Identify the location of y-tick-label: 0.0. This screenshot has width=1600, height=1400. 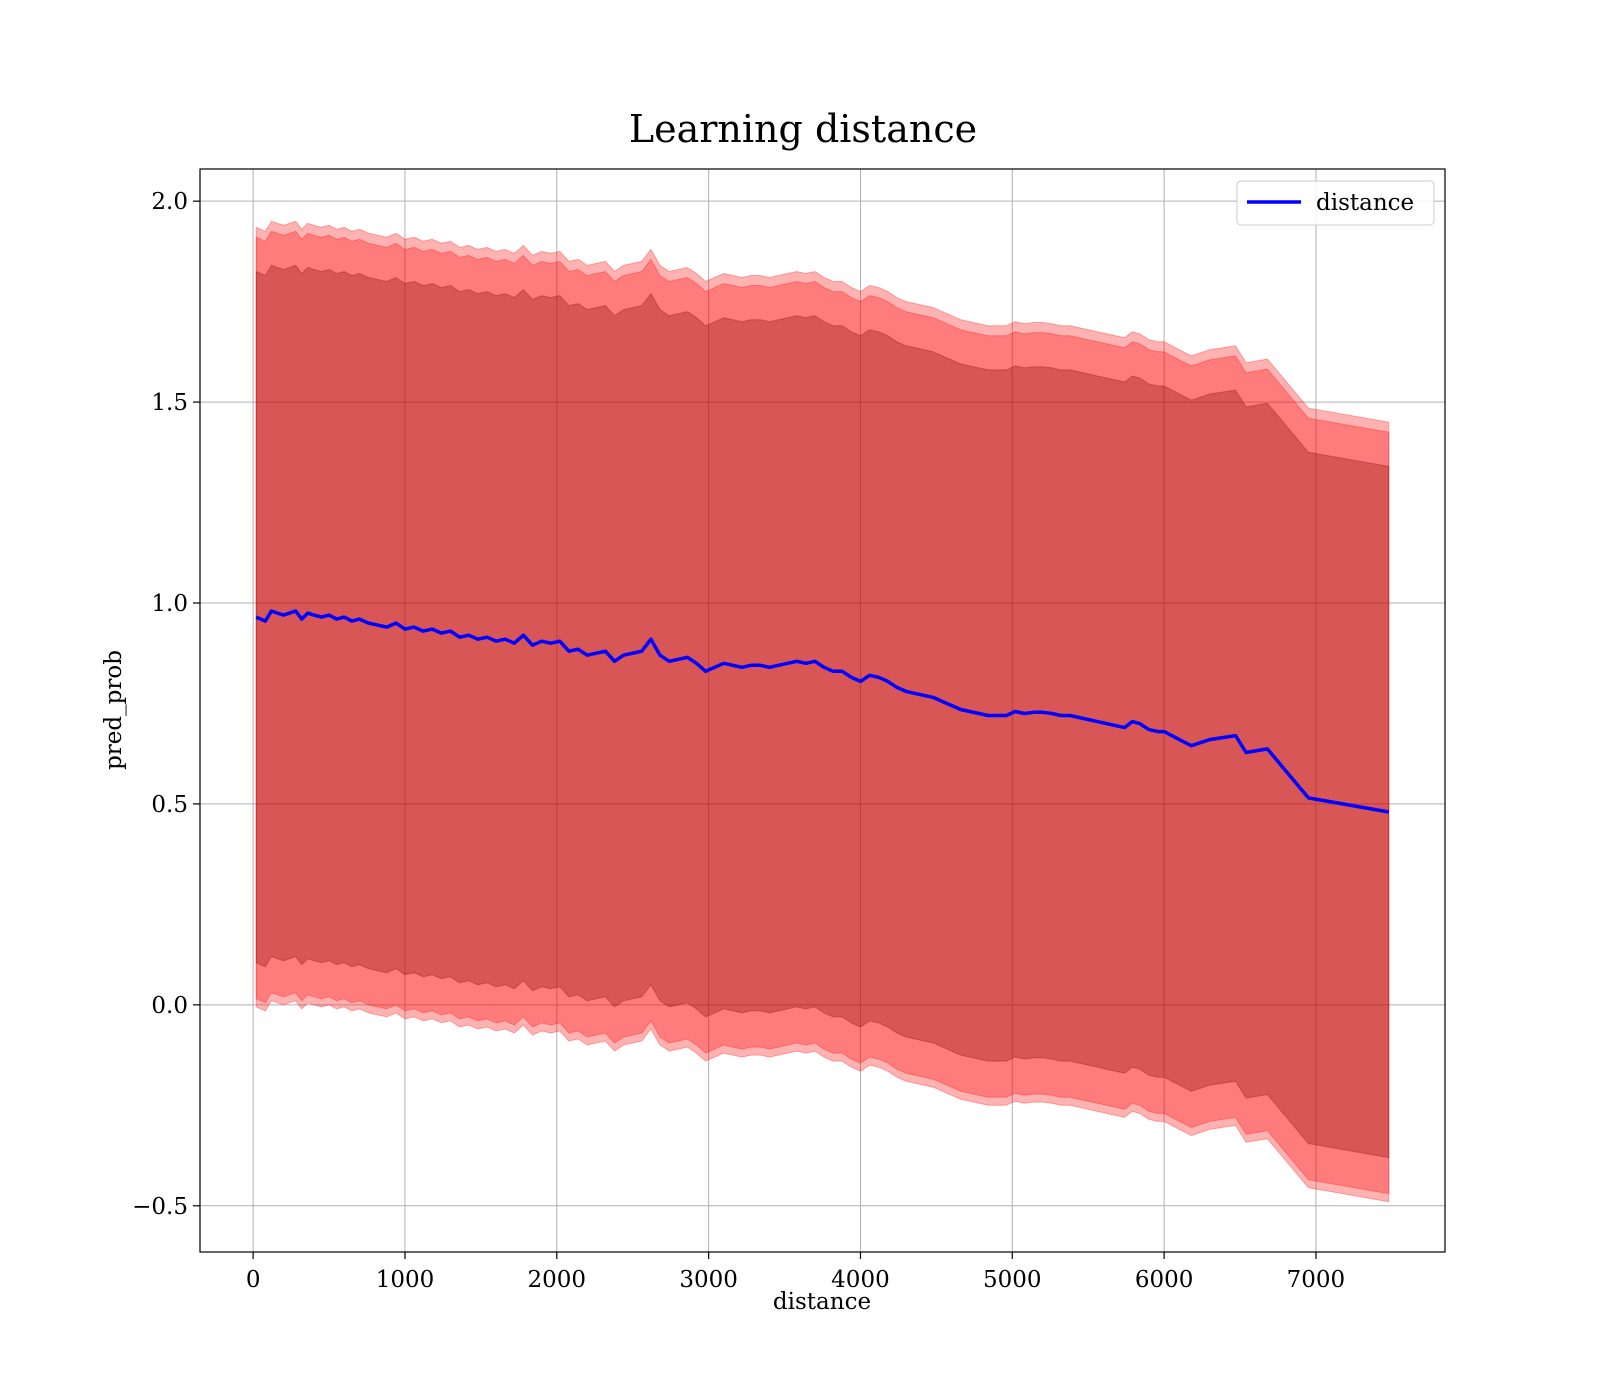
(169, 1006).